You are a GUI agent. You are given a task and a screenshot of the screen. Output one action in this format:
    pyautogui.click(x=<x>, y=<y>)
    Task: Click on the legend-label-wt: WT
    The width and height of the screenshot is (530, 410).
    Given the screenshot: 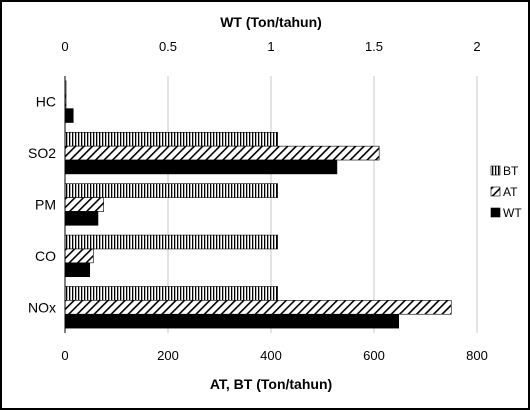 What is the action you would take?
    pyautogui.click(x=512, y=213)
    